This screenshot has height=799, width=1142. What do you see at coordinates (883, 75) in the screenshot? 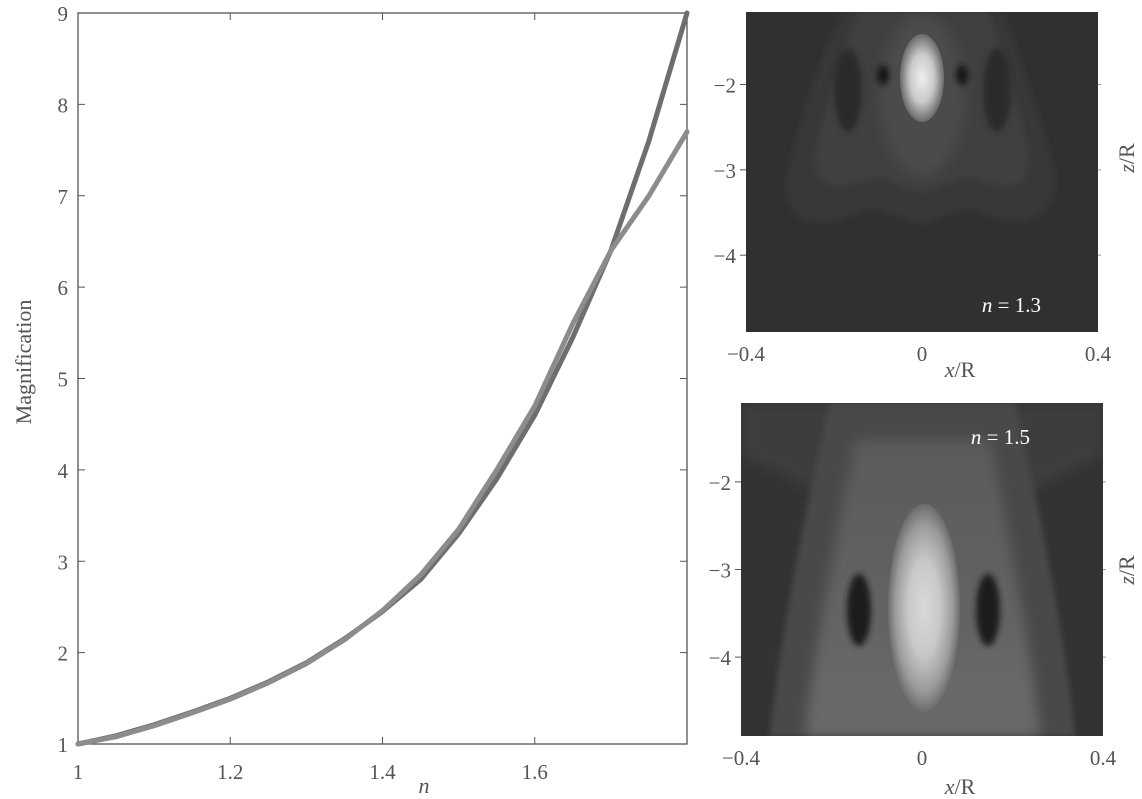
I see `heatmap1-dark-spot-left` at bounding box center [883, 75].